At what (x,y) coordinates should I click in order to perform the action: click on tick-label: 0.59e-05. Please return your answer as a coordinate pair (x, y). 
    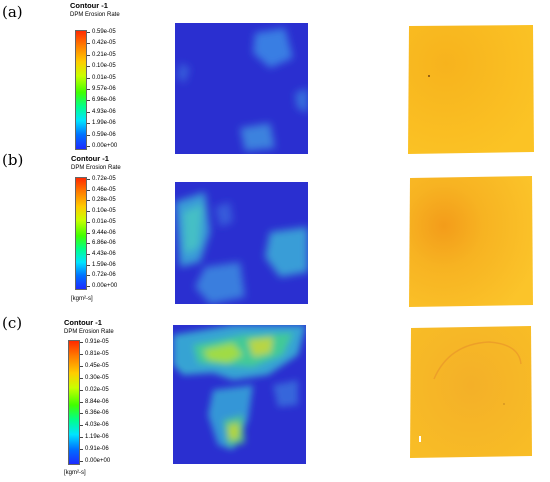
    Looking at the image, I should click on (101, 32).